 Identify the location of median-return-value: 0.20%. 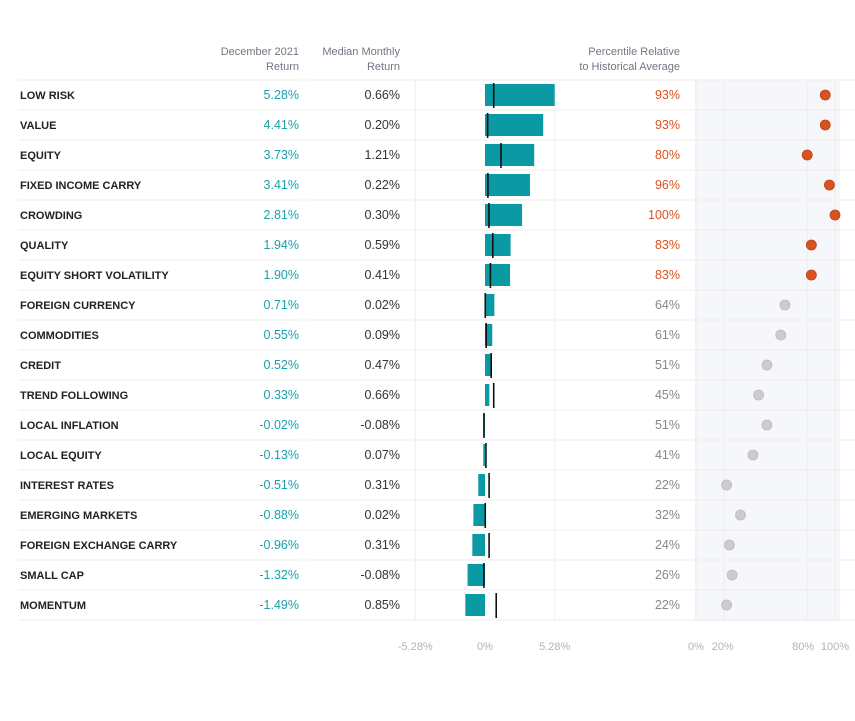
(382, 125).